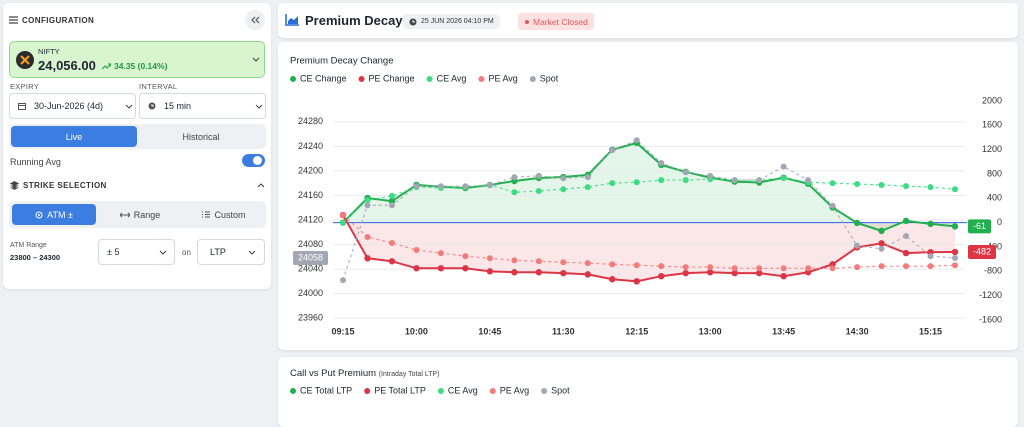 The width and height of the screenshot is (1024, 427). I want to click on running-avg-switch, so click(253, 160).